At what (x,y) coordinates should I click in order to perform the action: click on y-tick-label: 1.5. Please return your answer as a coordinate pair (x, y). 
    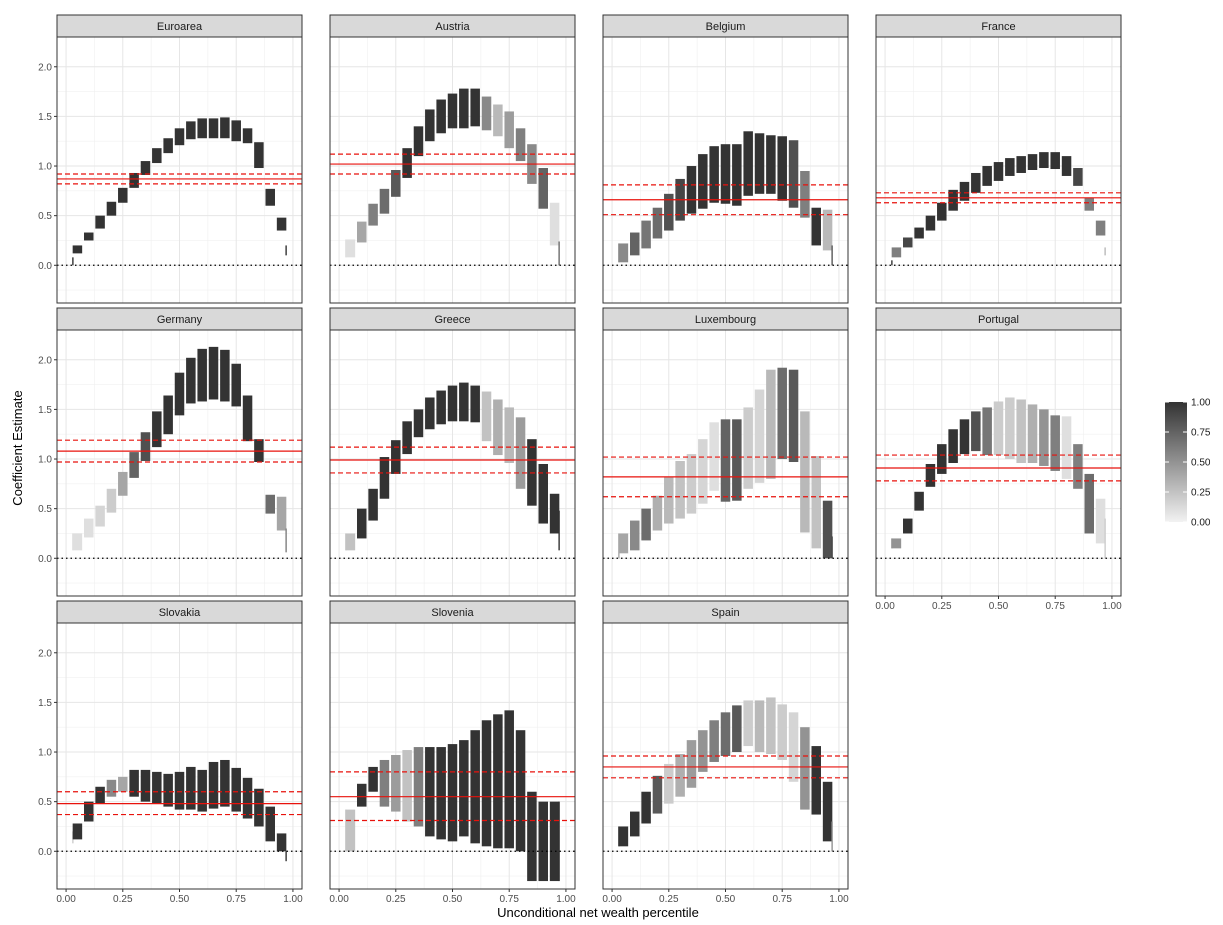
    Looking at the image, I should click on (45, 703).